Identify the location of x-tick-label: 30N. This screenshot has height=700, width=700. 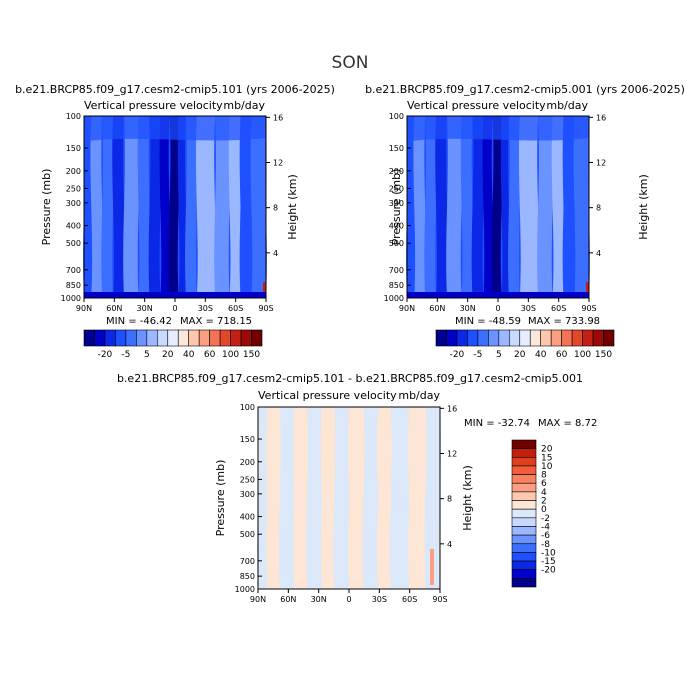
(319, 599).